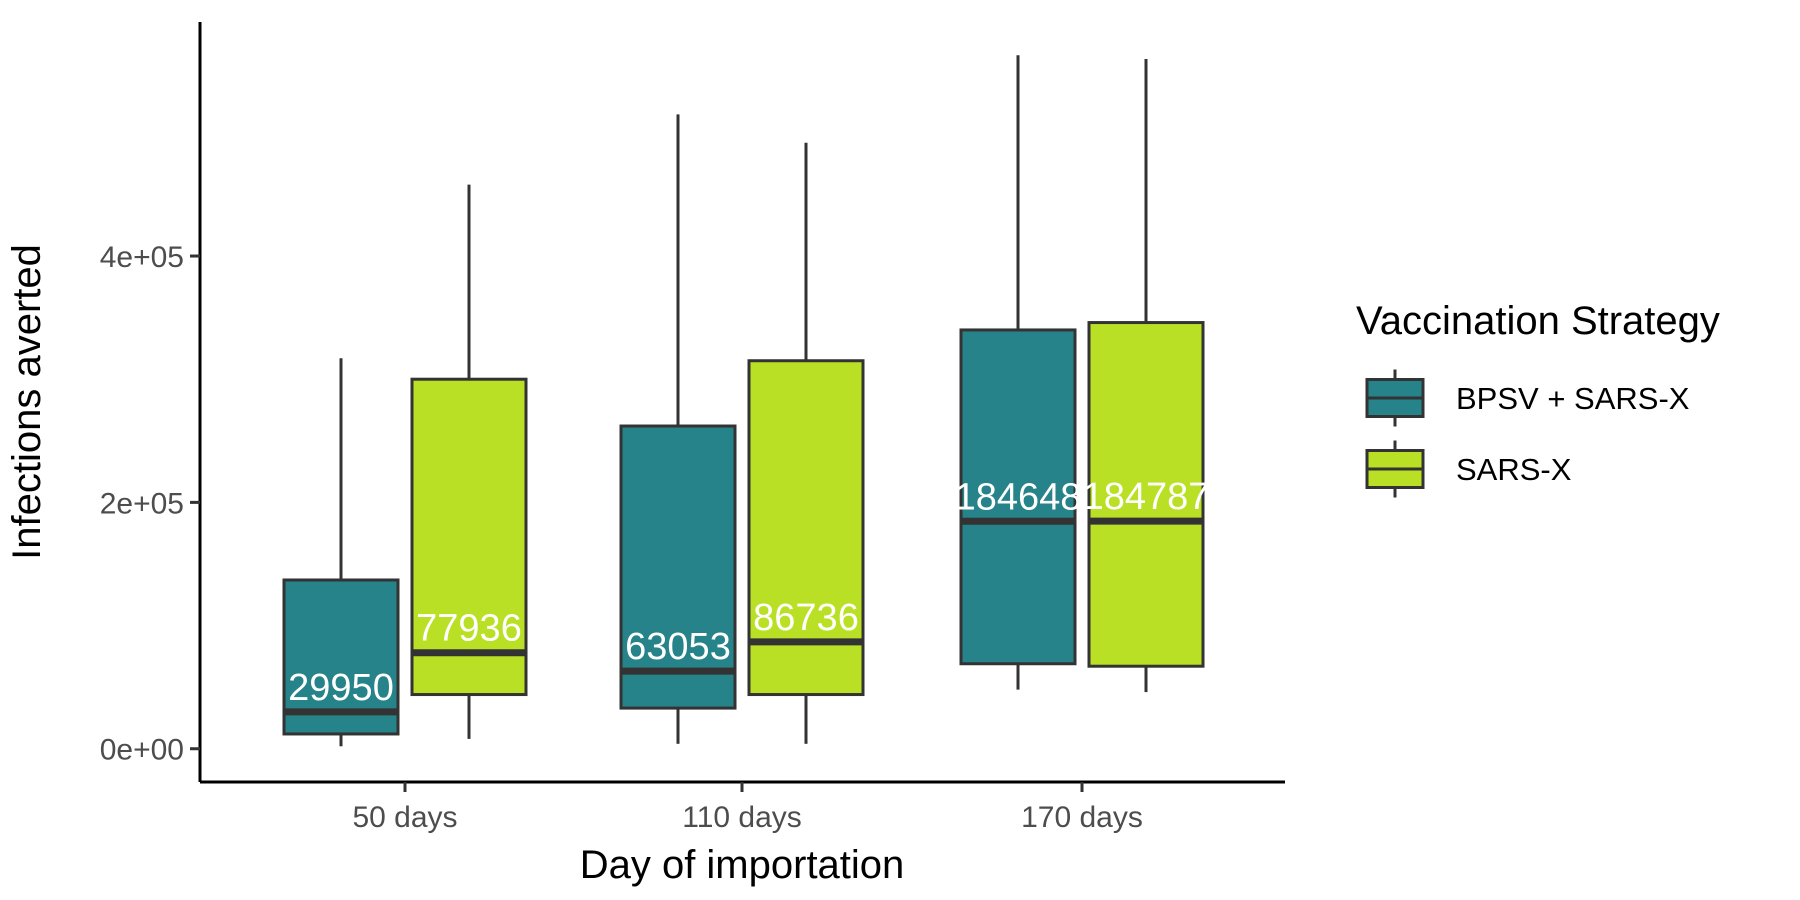 This screenshot has height=900, width=1800. I want to click on box-sars-x-0: 77936, so click(469, 461).